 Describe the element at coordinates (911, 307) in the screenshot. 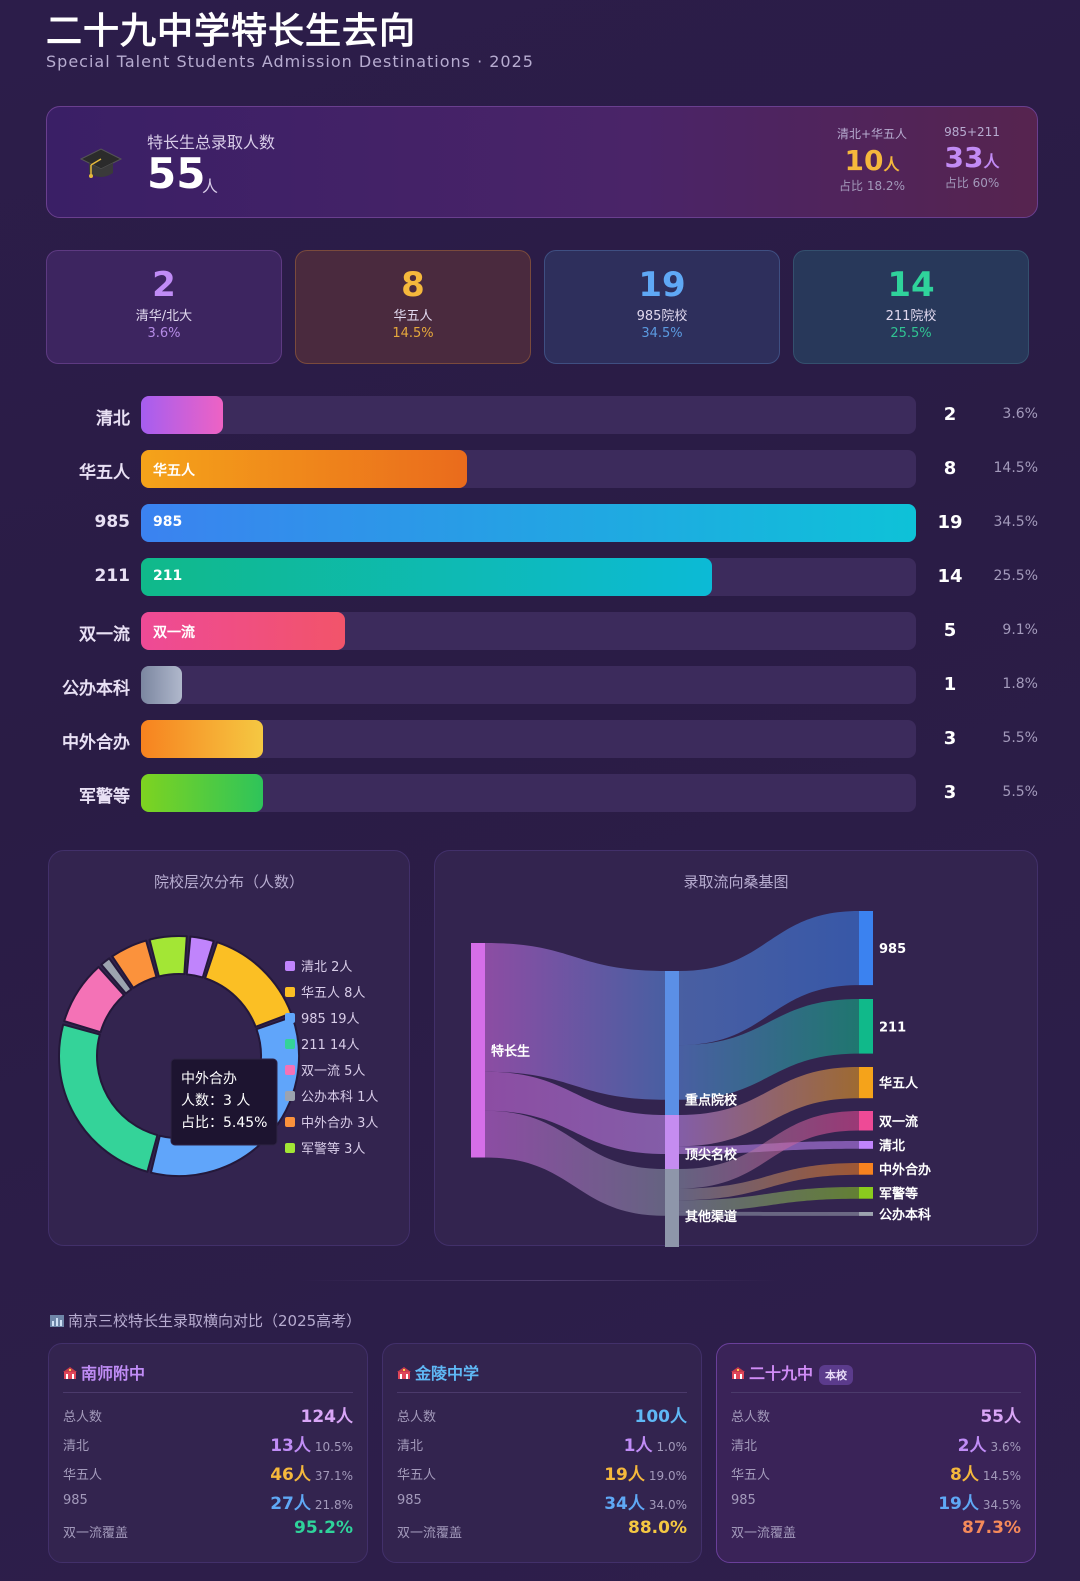

I see `stat-card: 14 211院校 25.5%` at that location.